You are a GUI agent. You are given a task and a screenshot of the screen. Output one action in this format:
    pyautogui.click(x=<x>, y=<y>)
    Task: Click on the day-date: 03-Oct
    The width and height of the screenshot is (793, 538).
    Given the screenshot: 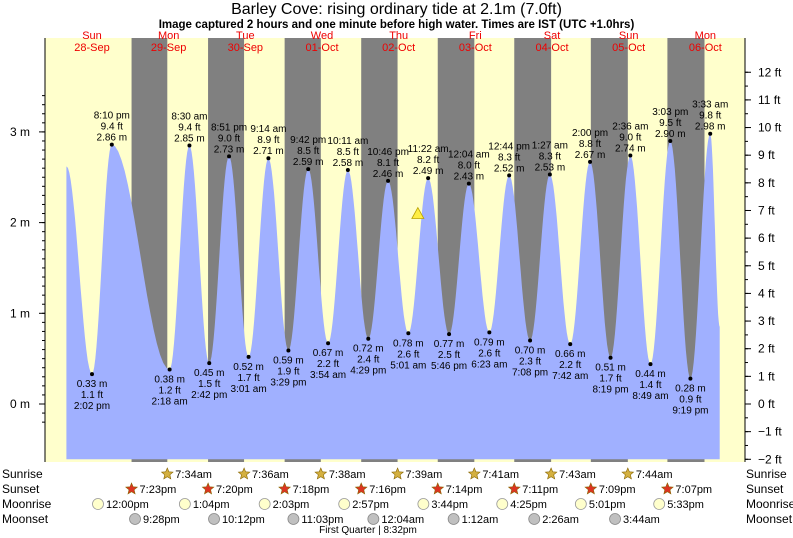 What is the action you would take?
    pyautogui.click(x=475, y=48)
    